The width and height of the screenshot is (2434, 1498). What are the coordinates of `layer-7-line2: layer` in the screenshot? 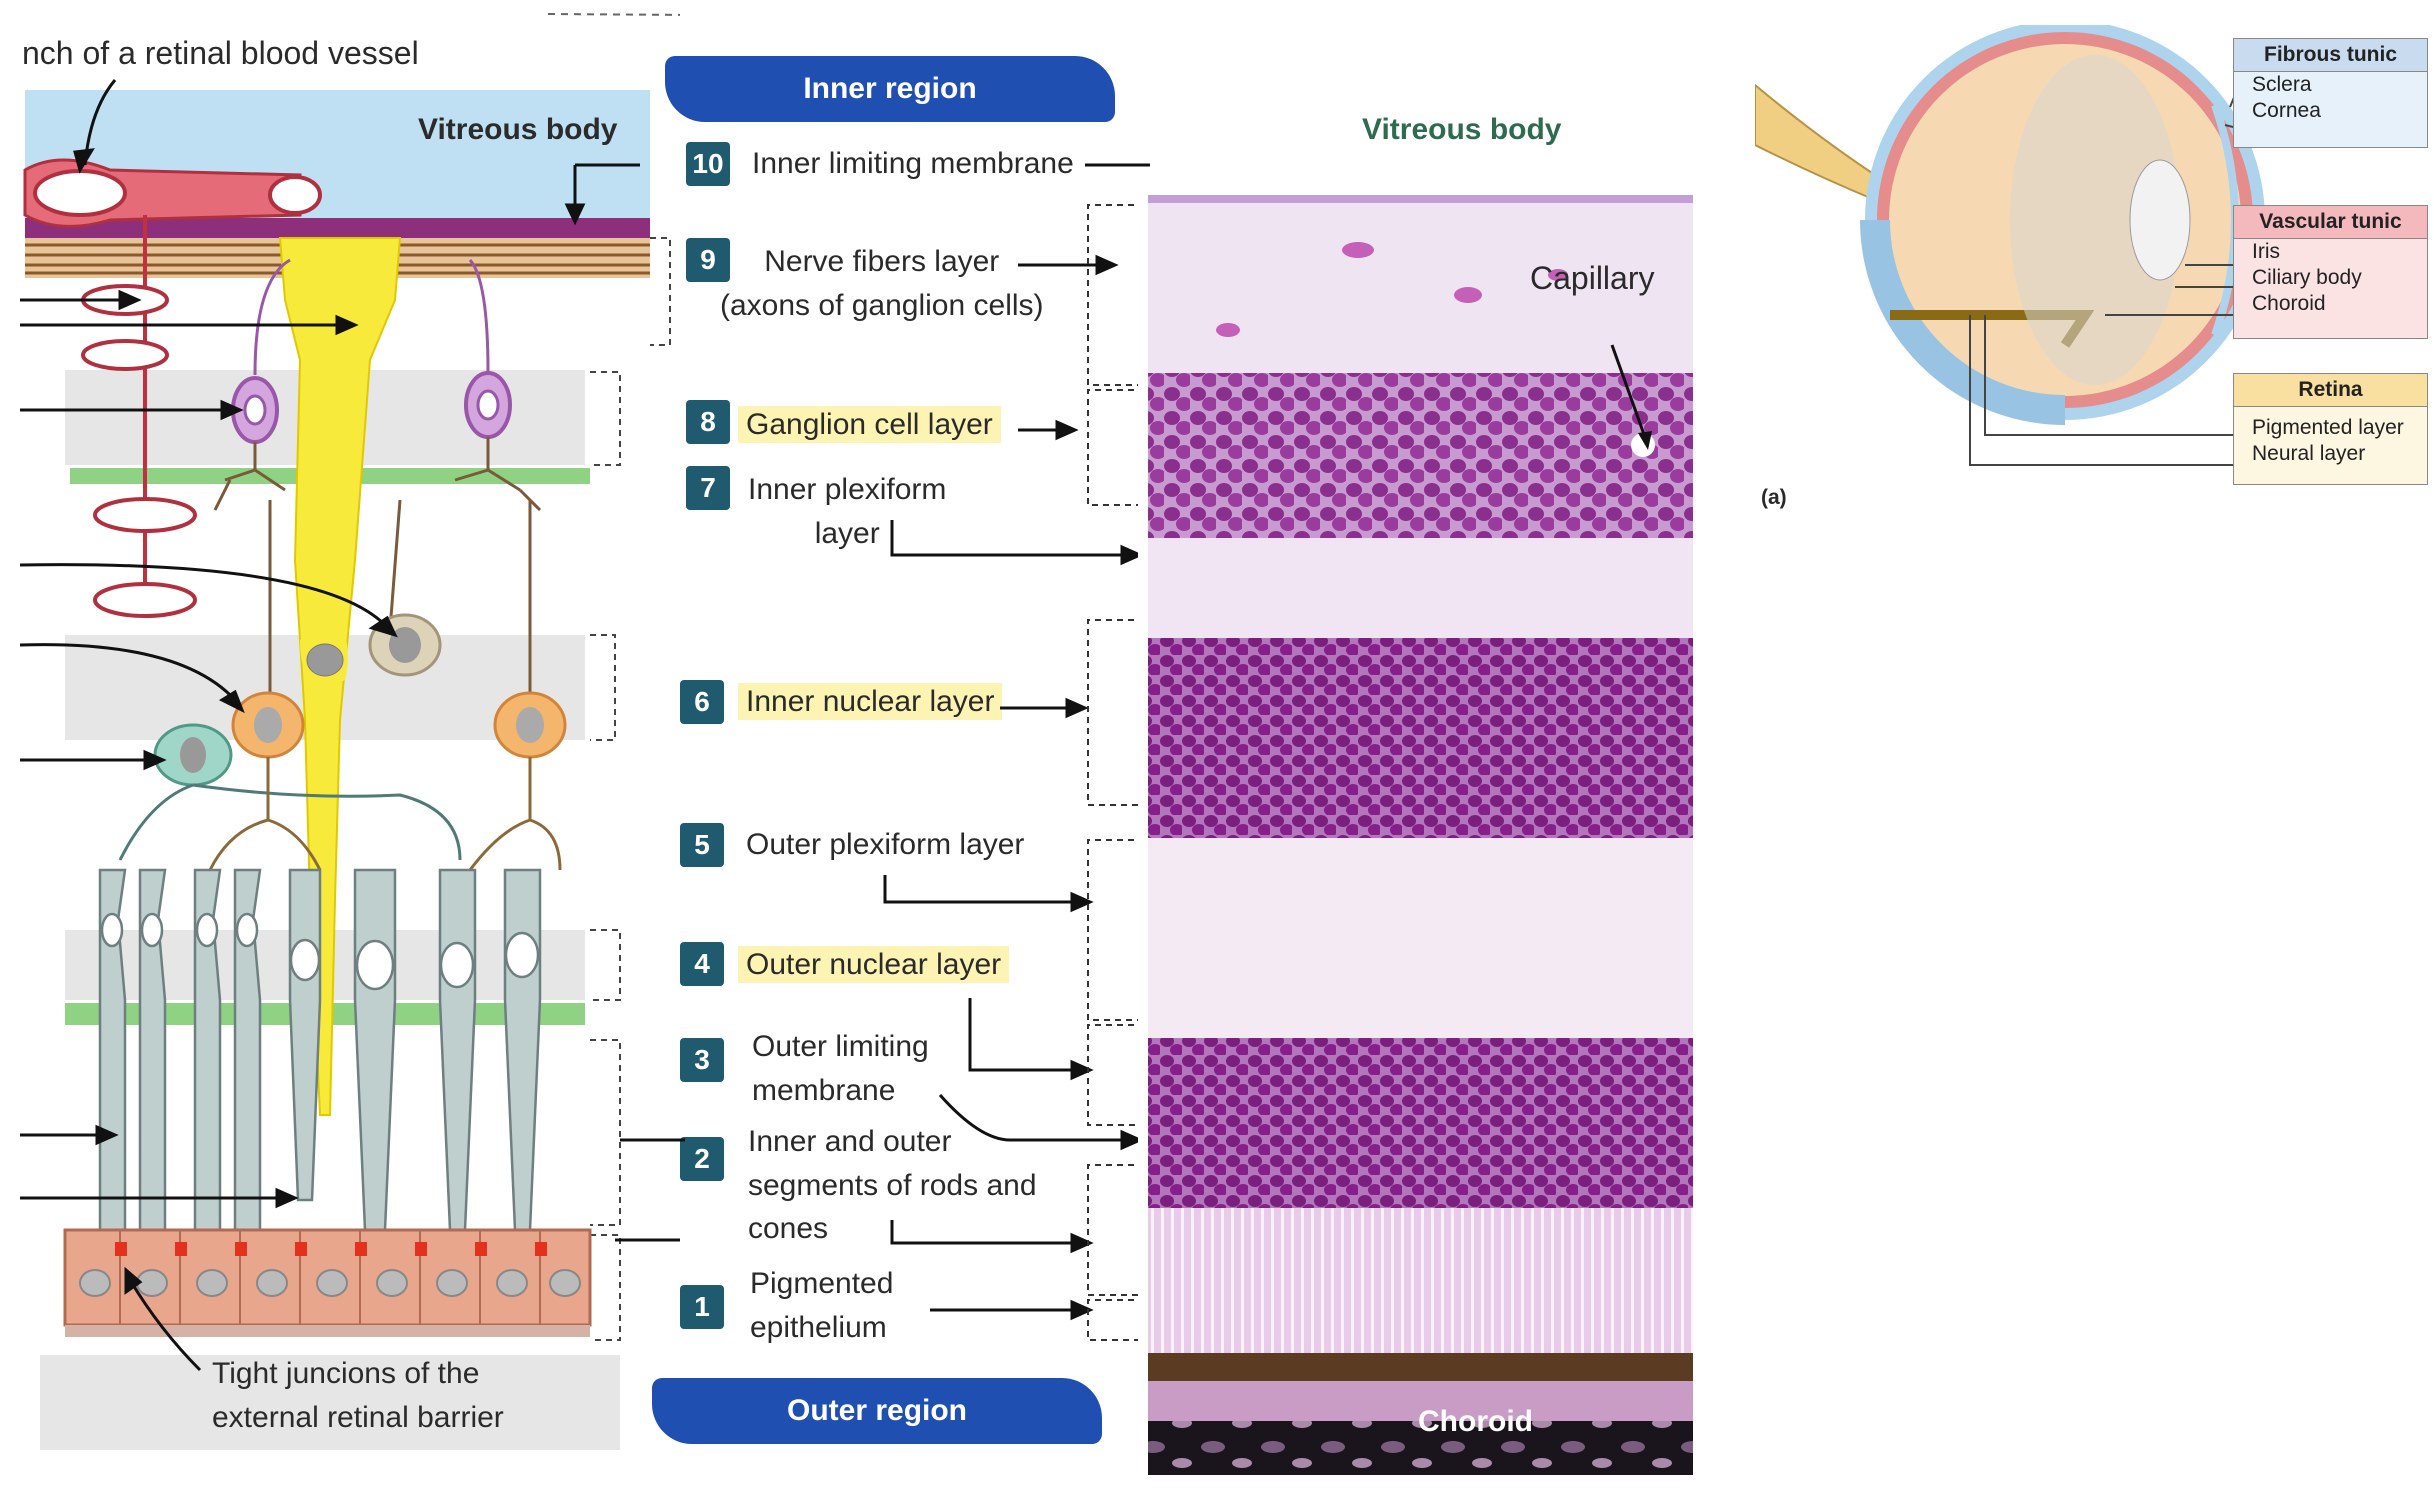 It's located at (847, 533).